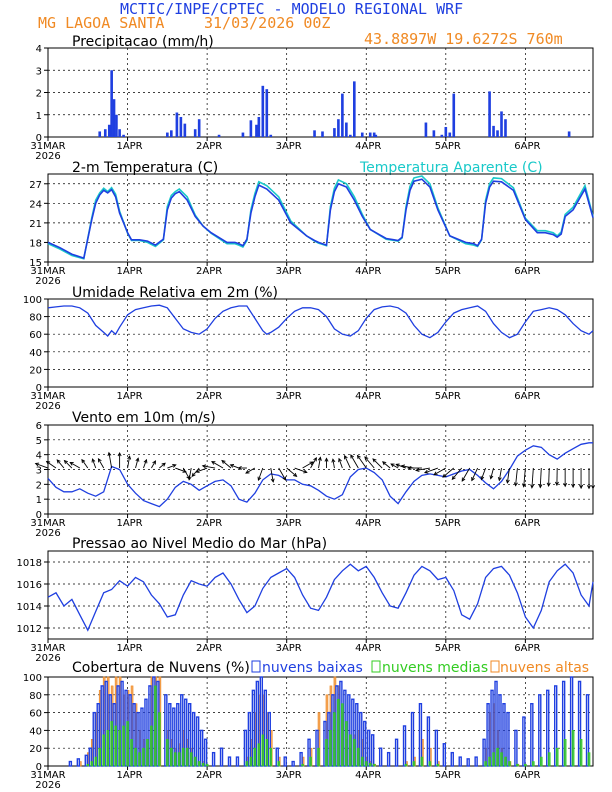 This screenshot has height=792, width=612. Describe the element at coordinates (320, 595) in the screenshot. I see `pressao-frame` at that location.